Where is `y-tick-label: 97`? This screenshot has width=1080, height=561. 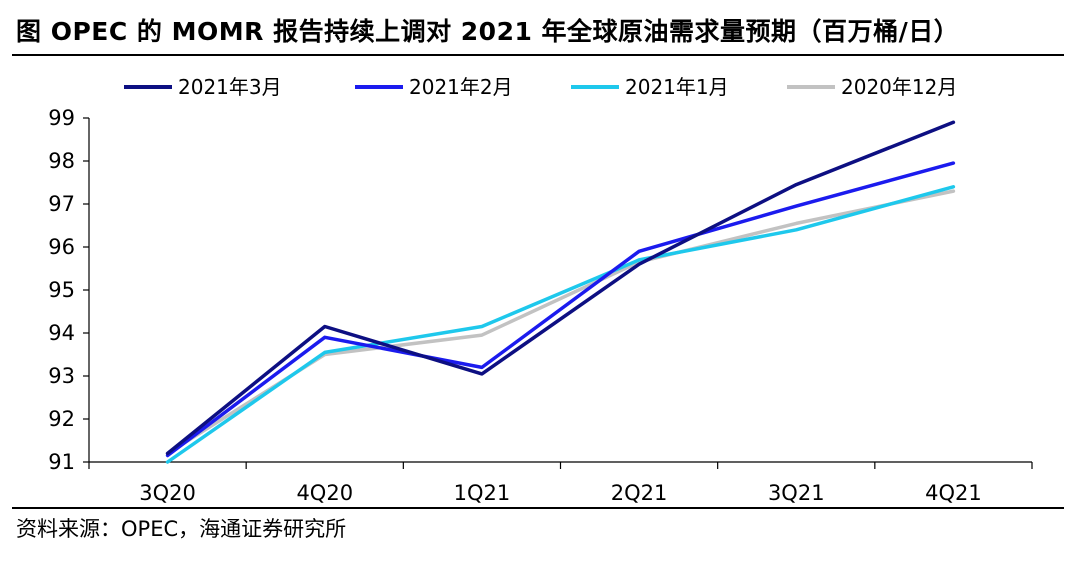
y-tick-label: 97 is located at coordinates (61, 204).